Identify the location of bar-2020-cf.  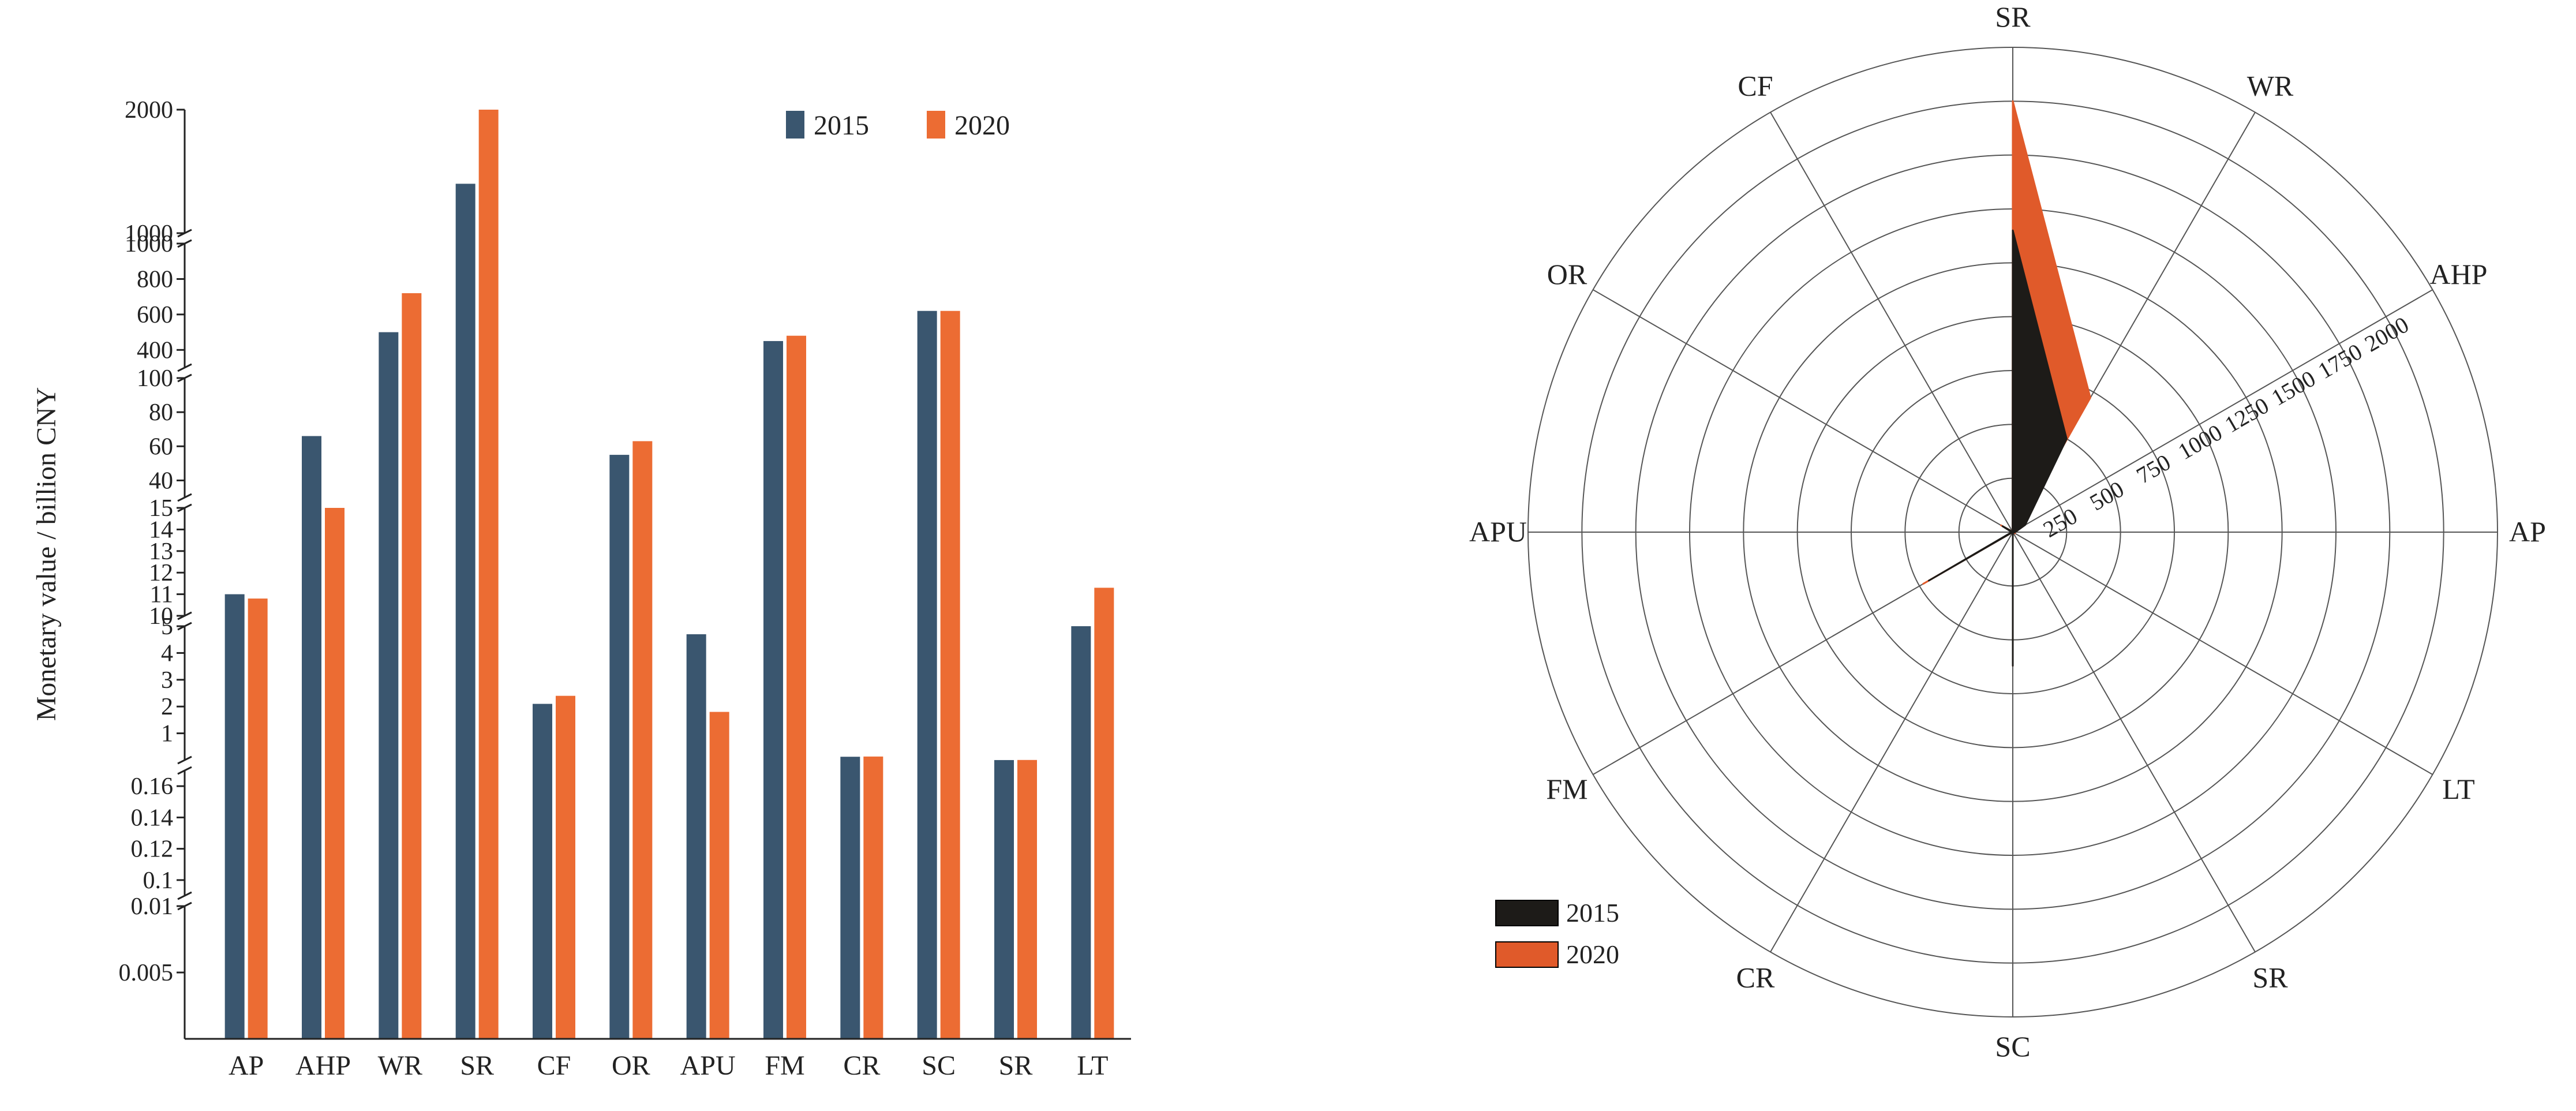
(565, 867).